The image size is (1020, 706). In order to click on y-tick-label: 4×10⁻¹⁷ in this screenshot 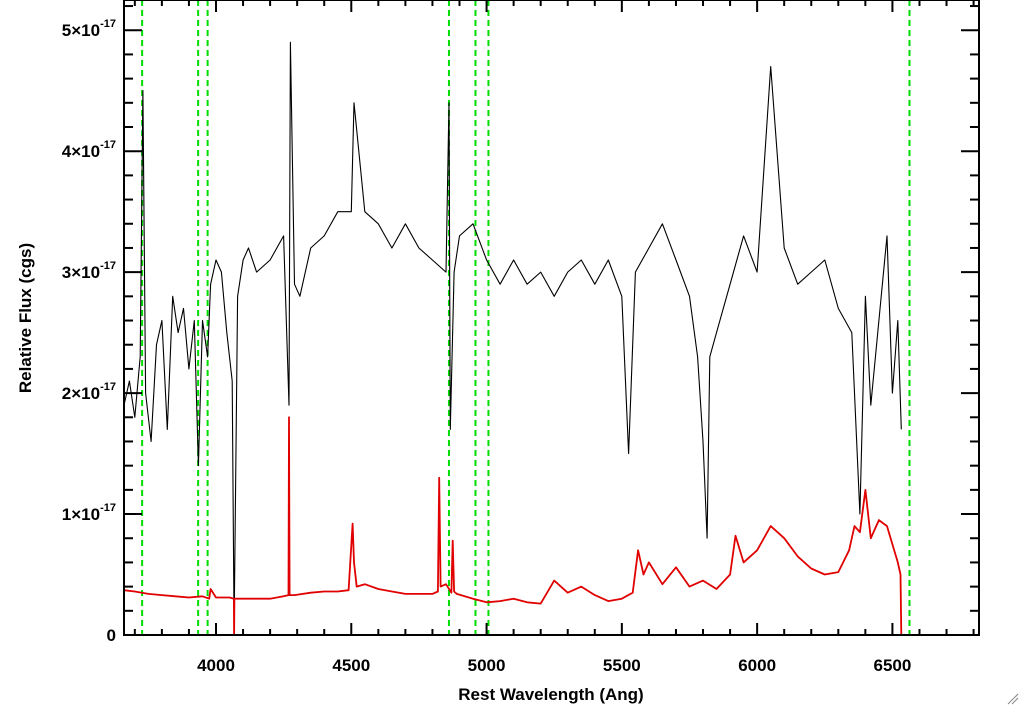, I will do `click(89, 150)`.